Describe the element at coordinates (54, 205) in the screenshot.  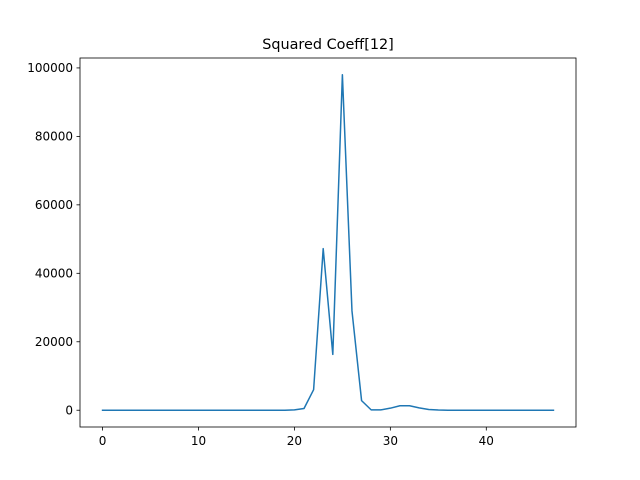
I see `y-tick-label: 60000` at that location.